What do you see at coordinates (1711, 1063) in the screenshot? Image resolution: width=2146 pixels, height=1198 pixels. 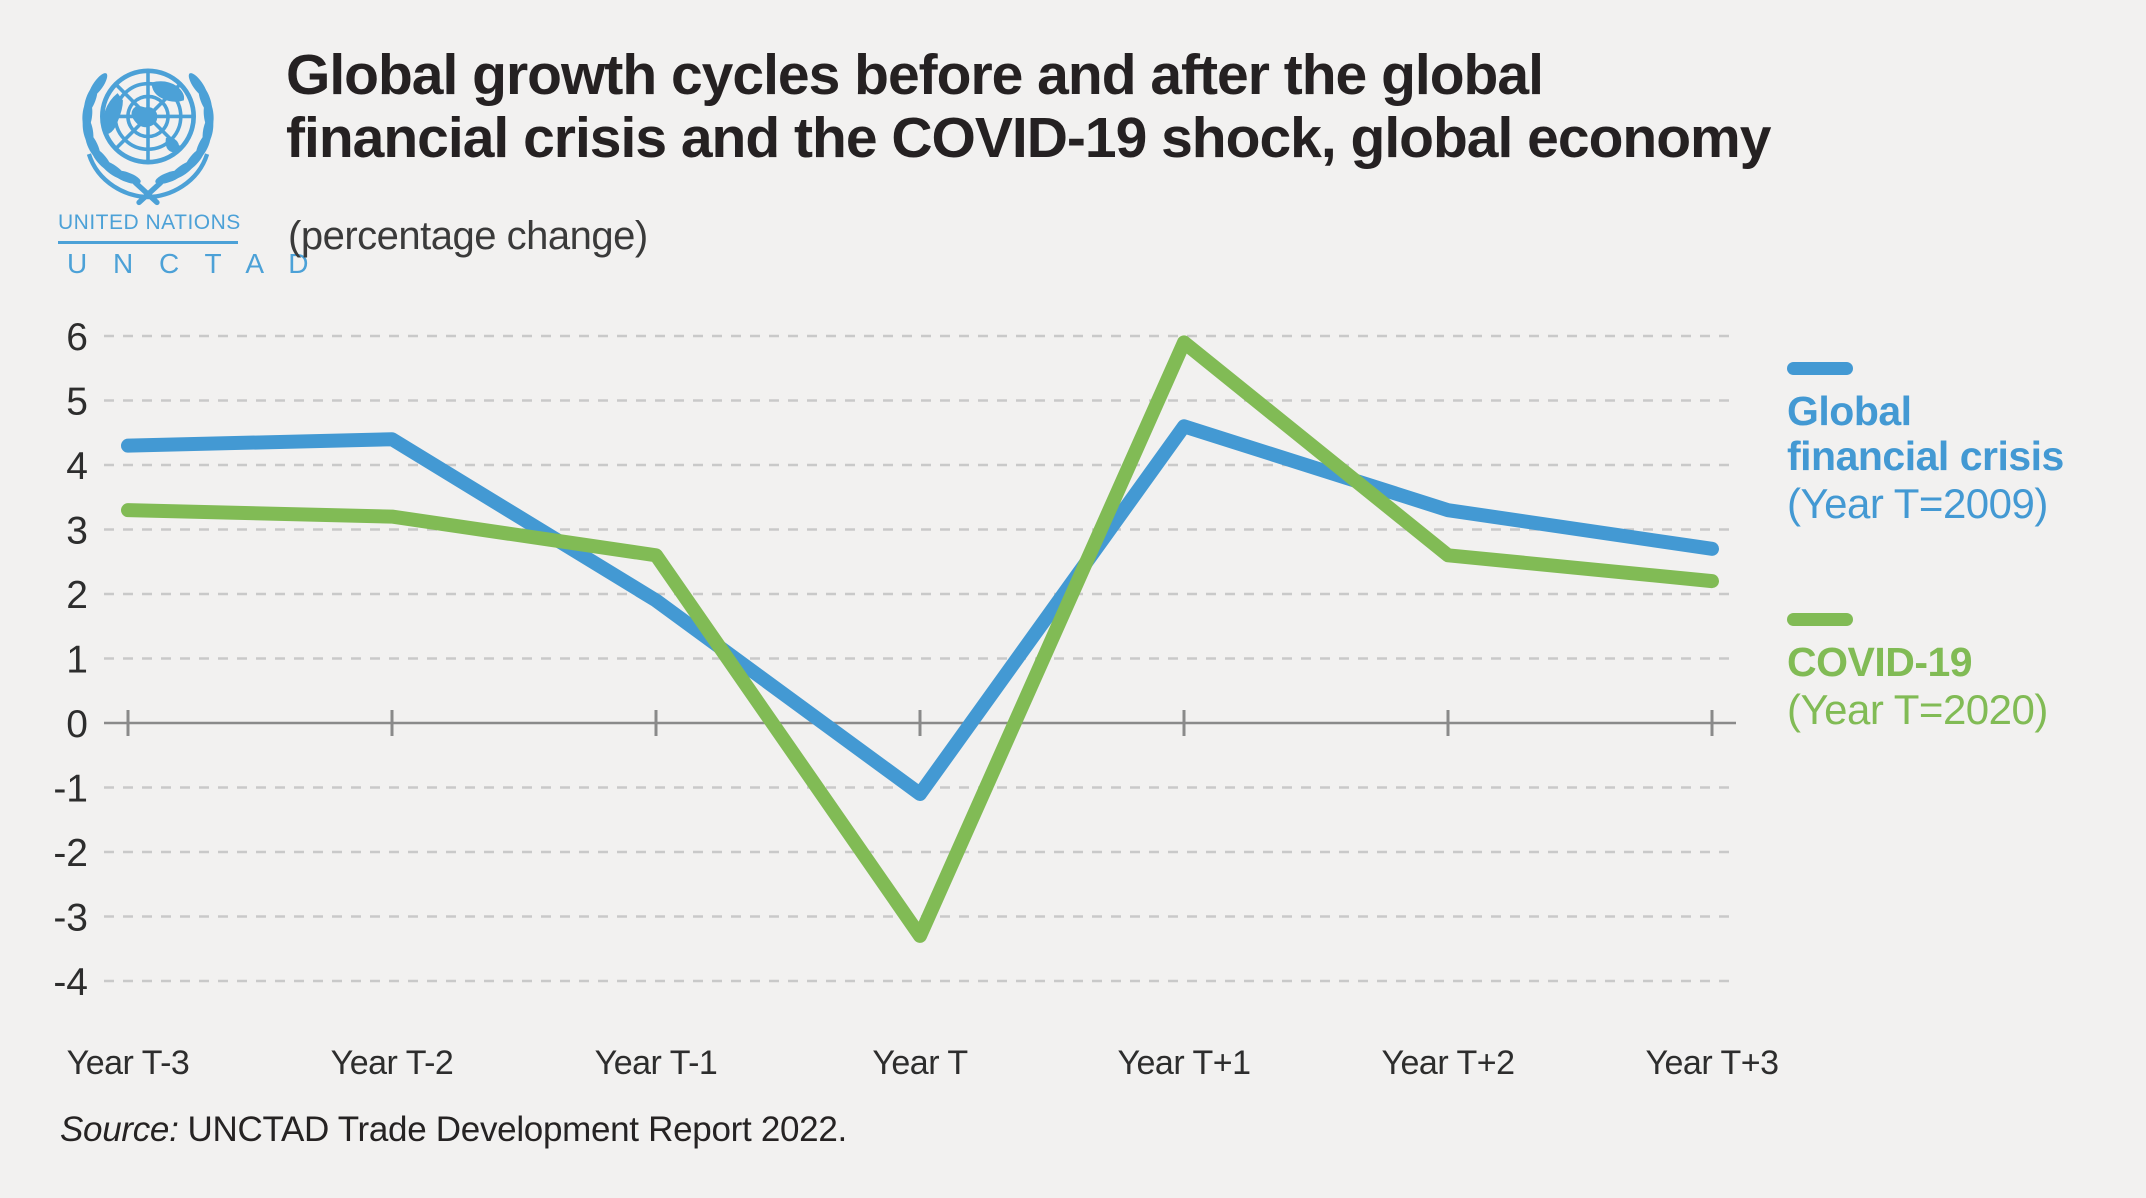 I see `svg-text: Year T+3` at bounding box center [1711, 1063].